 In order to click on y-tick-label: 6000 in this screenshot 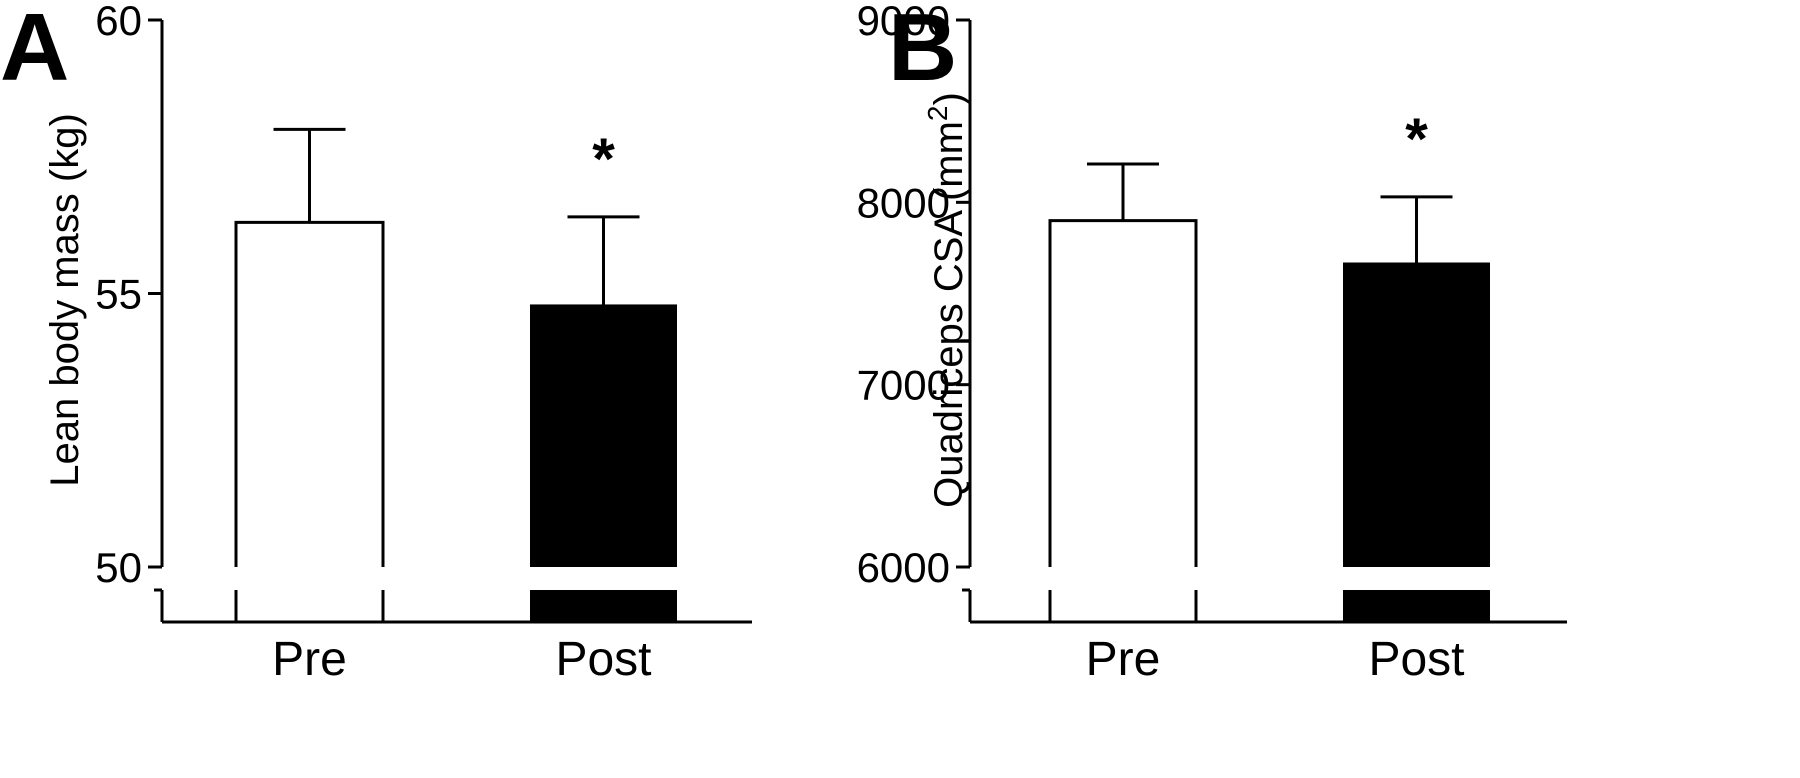, I will do `click(903, 567)`.